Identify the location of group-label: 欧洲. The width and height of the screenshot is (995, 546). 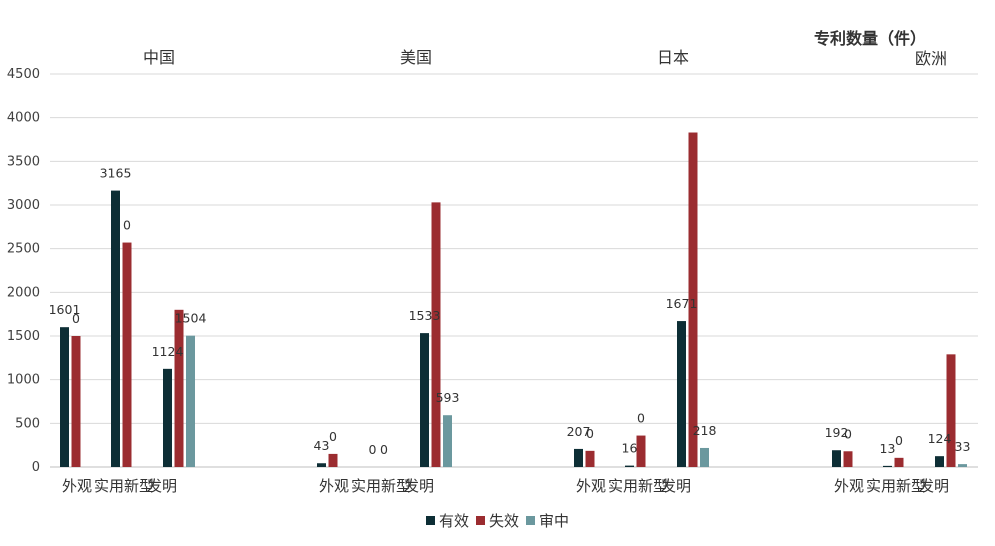
(931, 58).